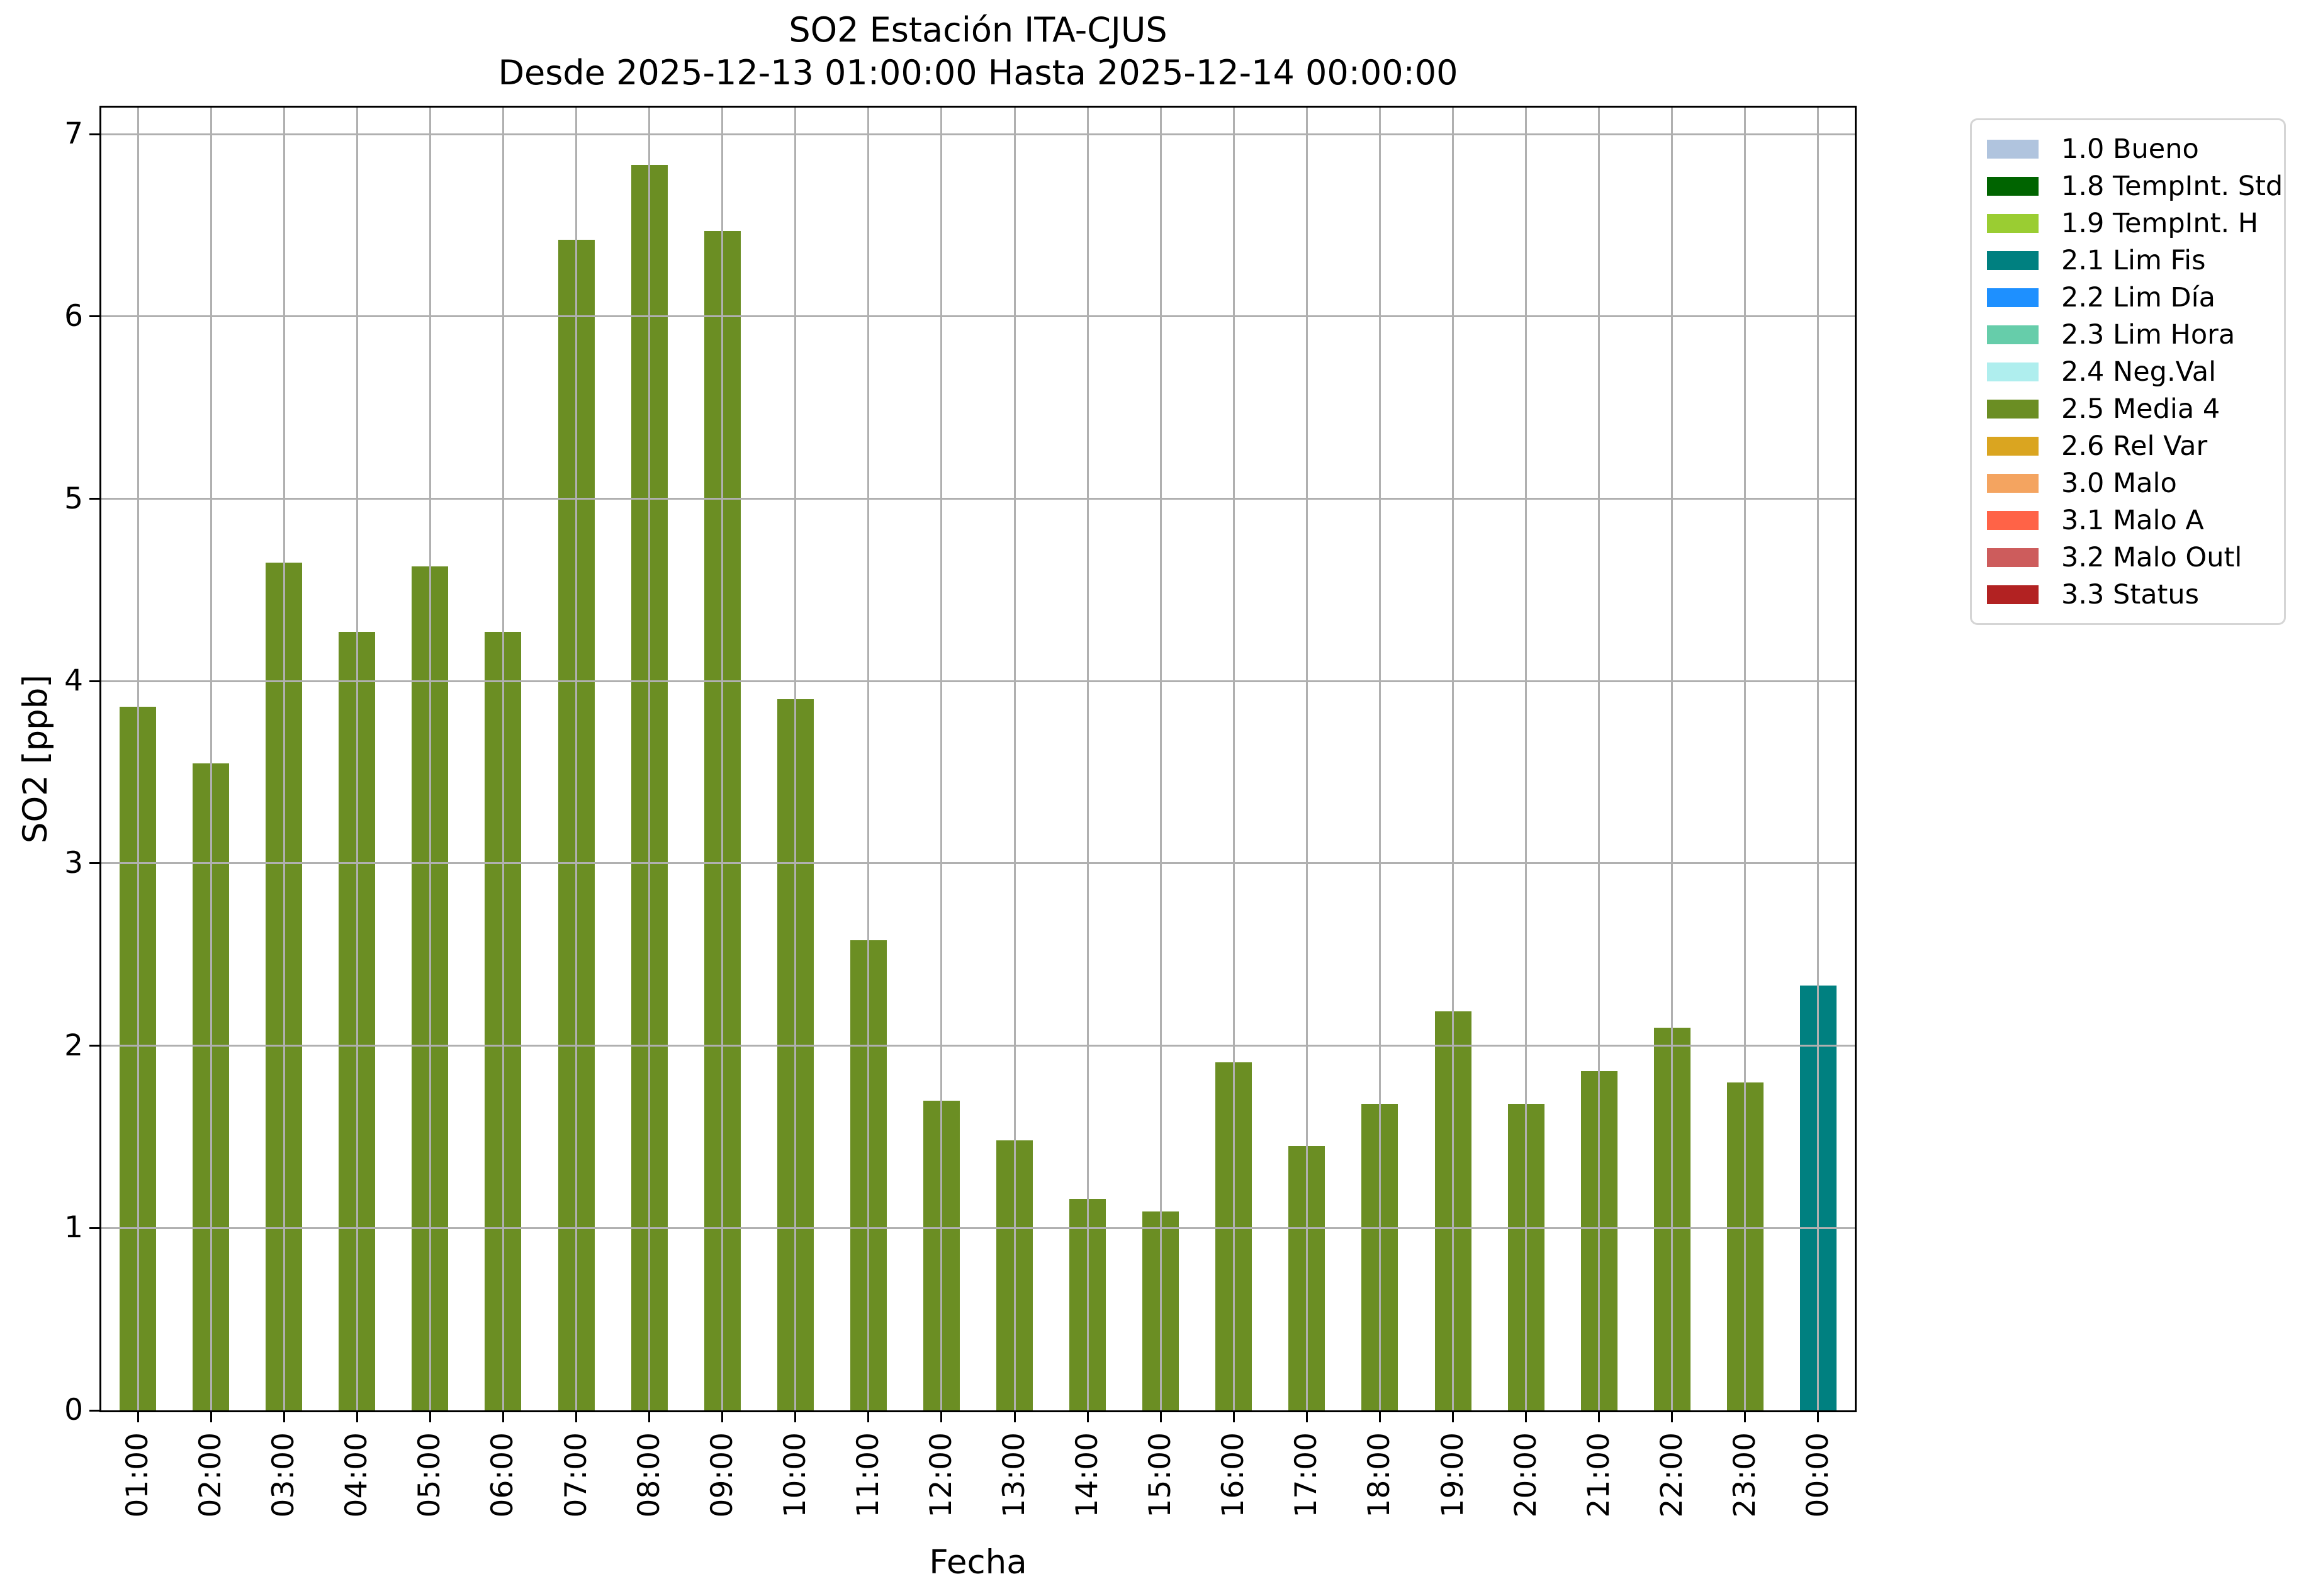 The image size is (2301, 1596). I want to click on y-tick-label: 1, so click(73, 1227).